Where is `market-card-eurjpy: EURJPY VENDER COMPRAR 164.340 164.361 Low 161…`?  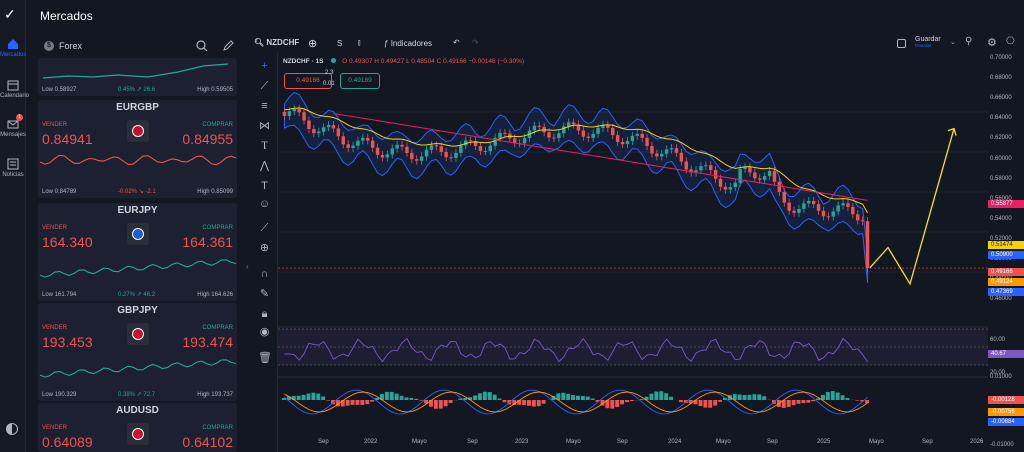
market-card-eurjpy: EURJPY VENDER COMPRAR 164.340 164.361 Low 161… is located at coordinates (137, 252).